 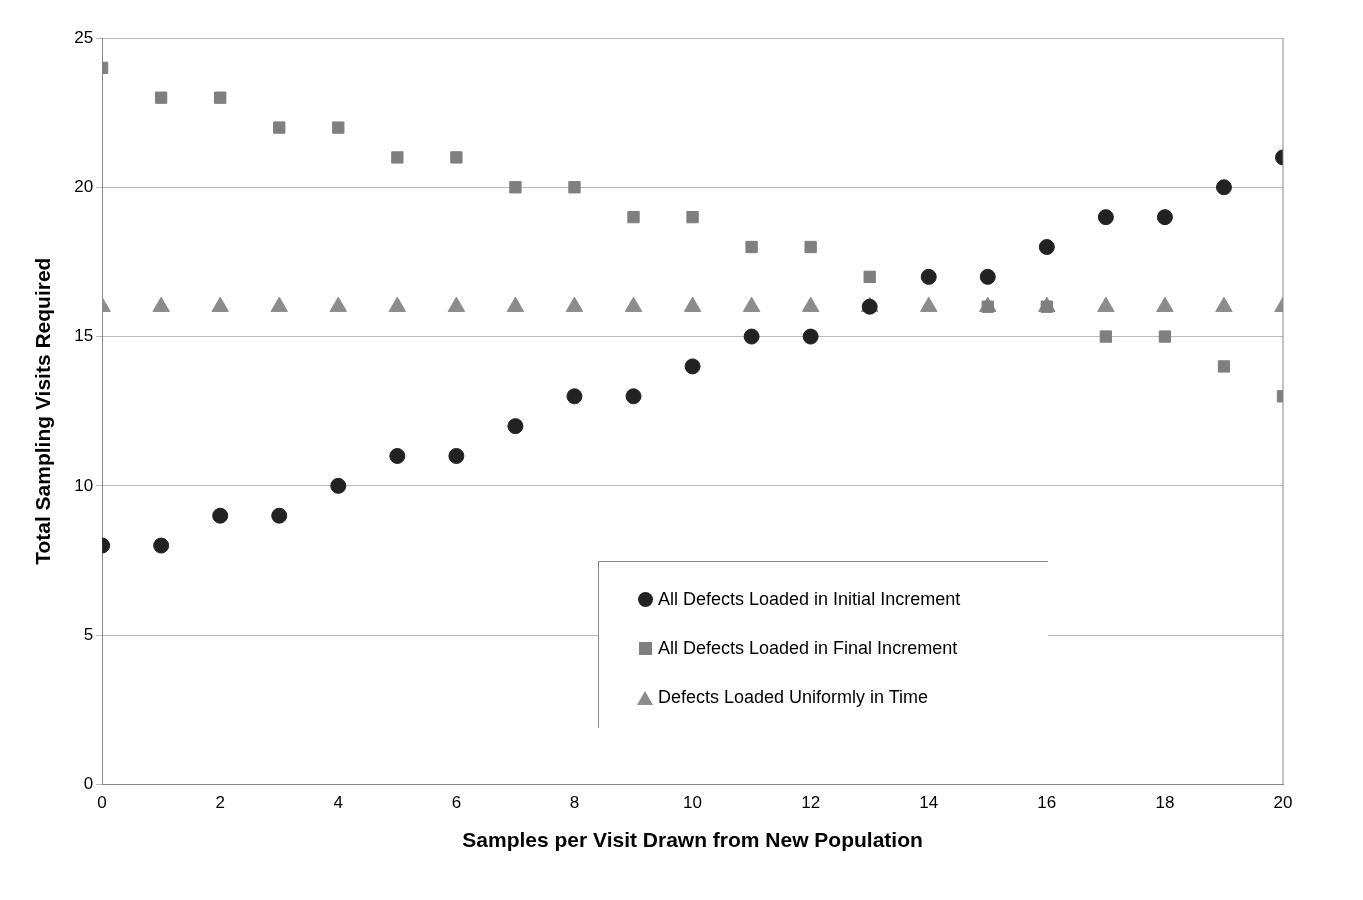 I want to click on y-tick-label: 20, so click(x=84, y=186).